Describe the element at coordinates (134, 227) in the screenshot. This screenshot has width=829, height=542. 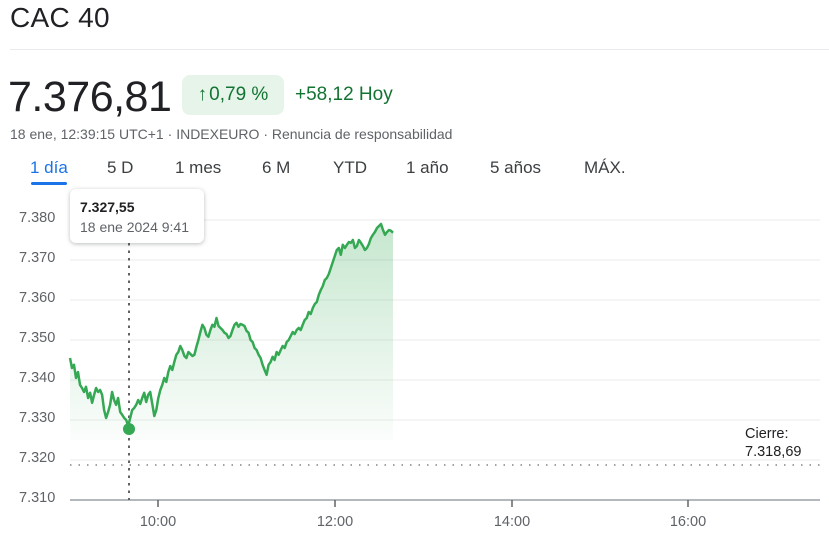
I see `tooltip-date: 18 ene 2024 9:41` at that location.